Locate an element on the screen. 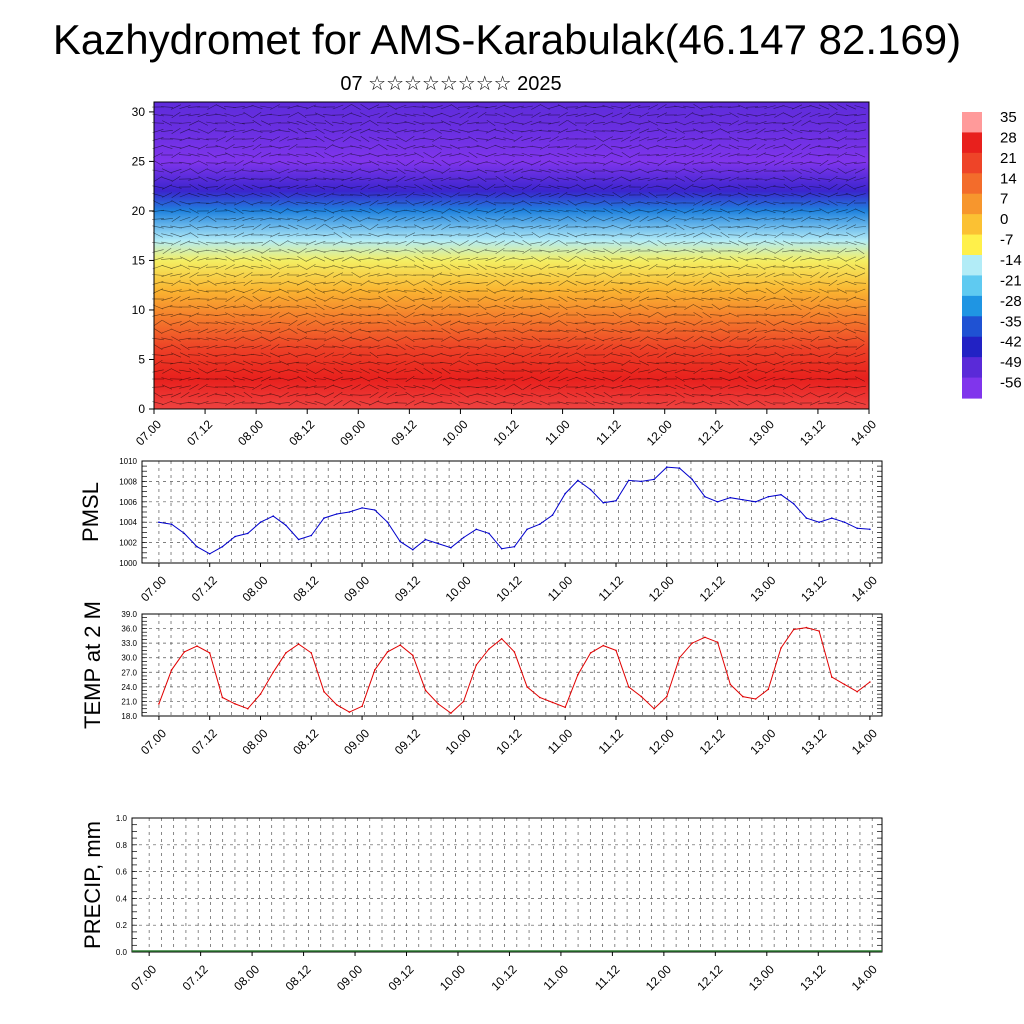 The height and width of the screenshot is (1024, 1024). x-tick-label: 11.00 is located at coordinates (556, 977).